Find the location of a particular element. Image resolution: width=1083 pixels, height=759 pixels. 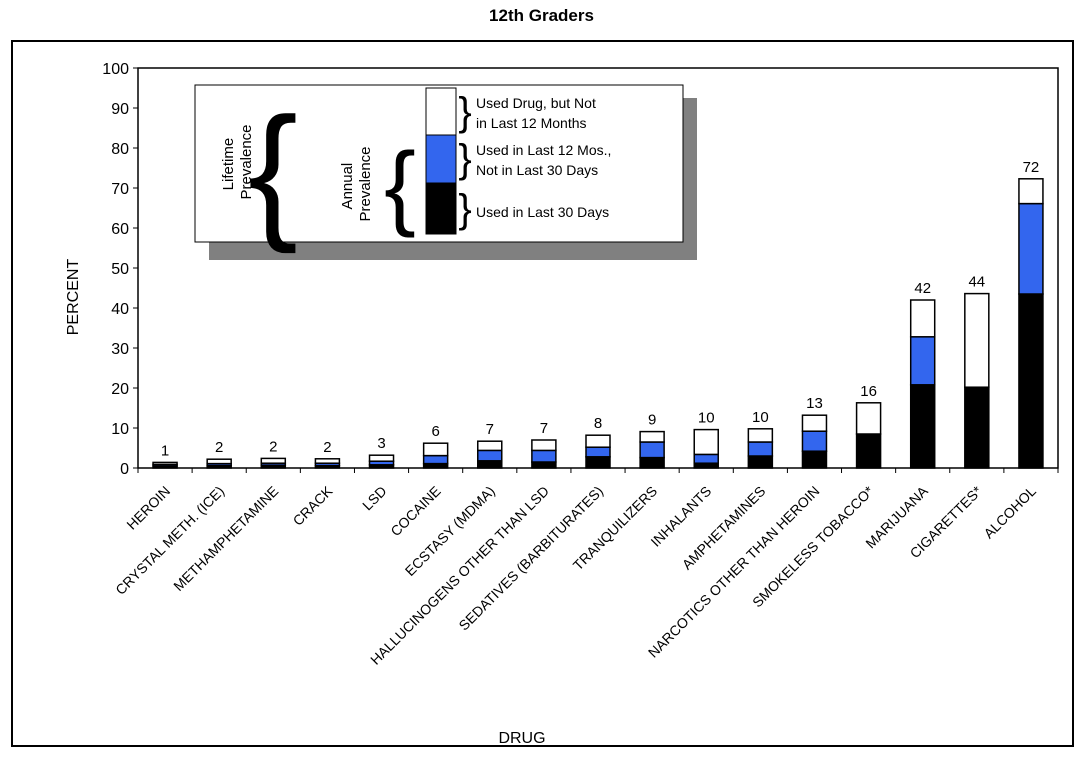

legend-small-brace-mid: } is located at coordinates (464, 159).